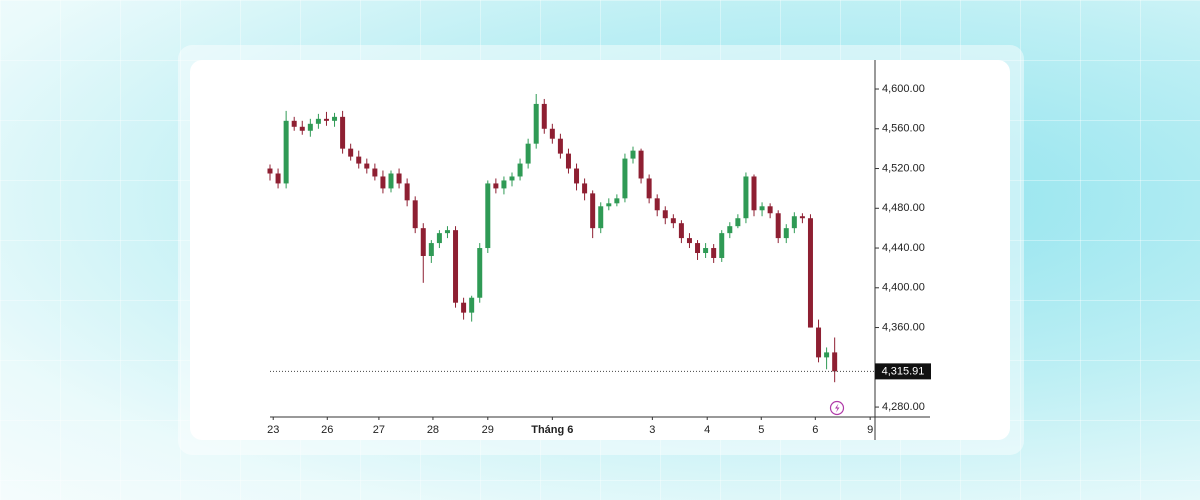 The height and width of the screenshot is (500, 1200). Describe the element at coordinates (903, 129) in the screenshot. I see `y-tick-label: 4,560.00` at that location.